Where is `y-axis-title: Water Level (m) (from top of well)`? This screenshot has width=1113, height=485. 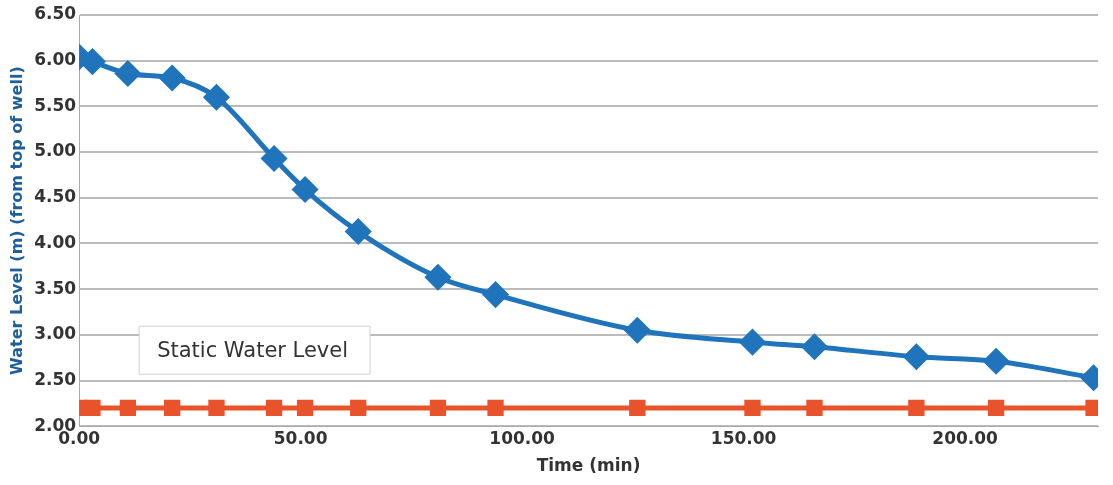 y-axis-title: Water Level (m) (from top of well) is located at coordinates (16, 220).